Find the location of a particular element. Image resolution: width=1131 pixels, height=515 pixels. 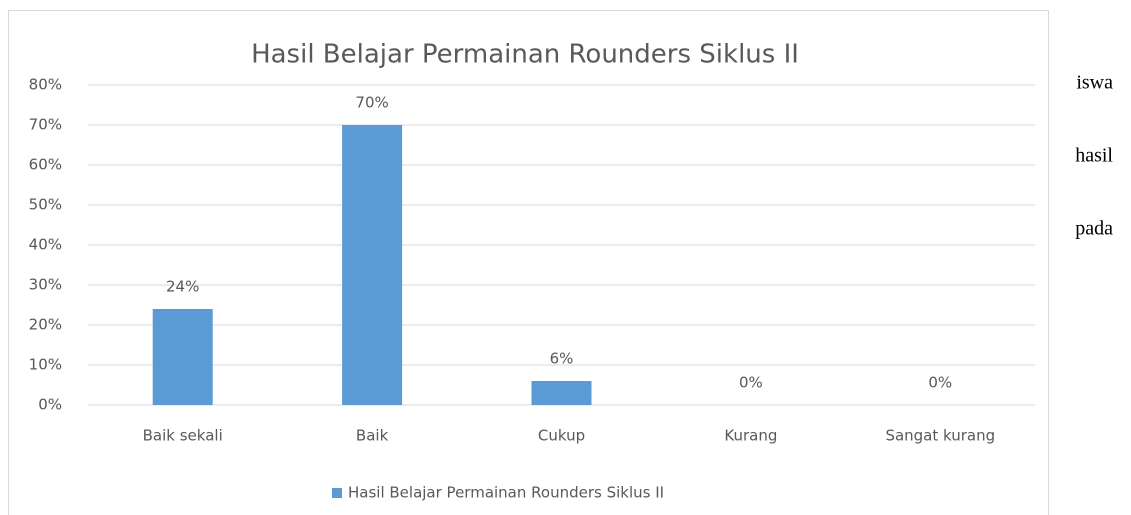

data-label: 6% is located at coordinates (562, 359).